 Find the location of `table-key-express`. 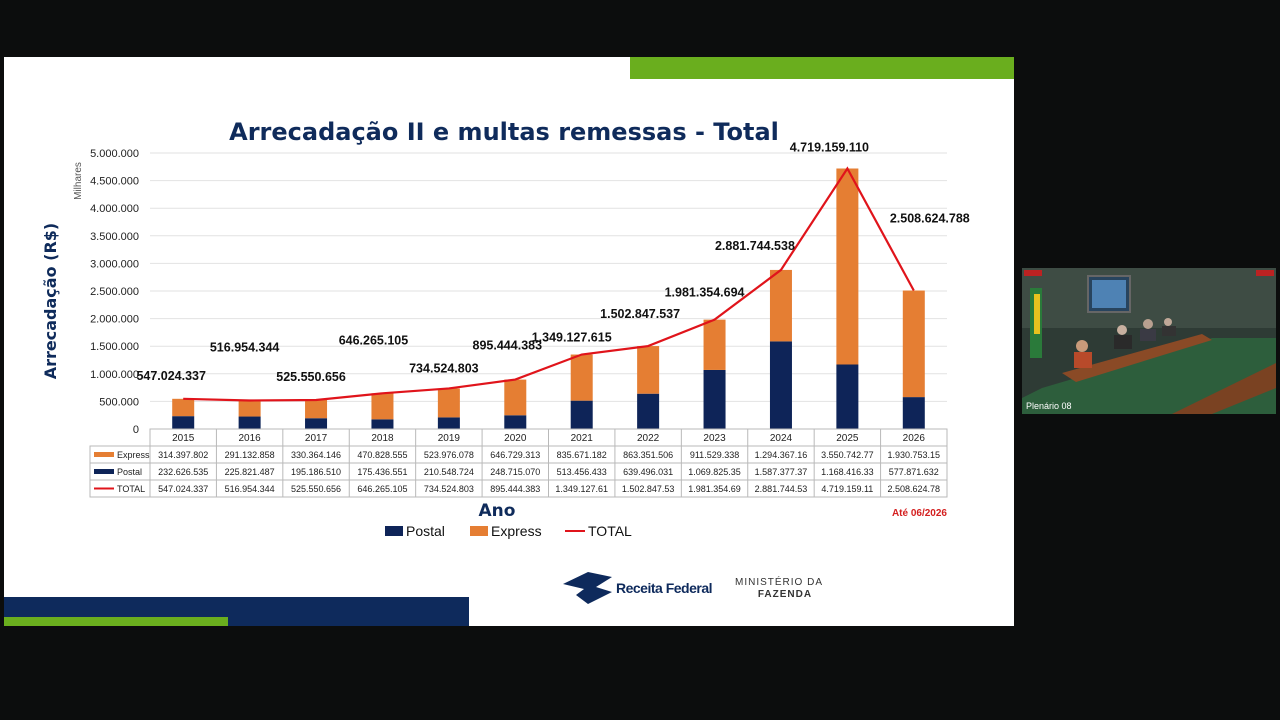

table-key-express is located at coordinates (104, 454).